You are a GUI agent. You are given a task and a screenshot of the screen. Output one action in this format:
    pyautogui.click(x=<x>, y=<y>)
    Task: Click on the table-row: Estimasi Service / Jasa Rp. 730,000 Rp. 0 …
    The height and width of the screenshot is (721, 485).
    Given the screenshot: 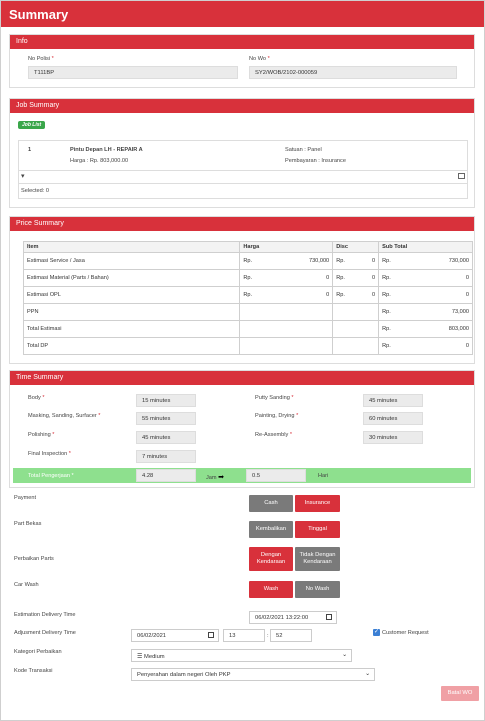 What is the action you would take?
    pyautogui.click(x=247, y=261)
    